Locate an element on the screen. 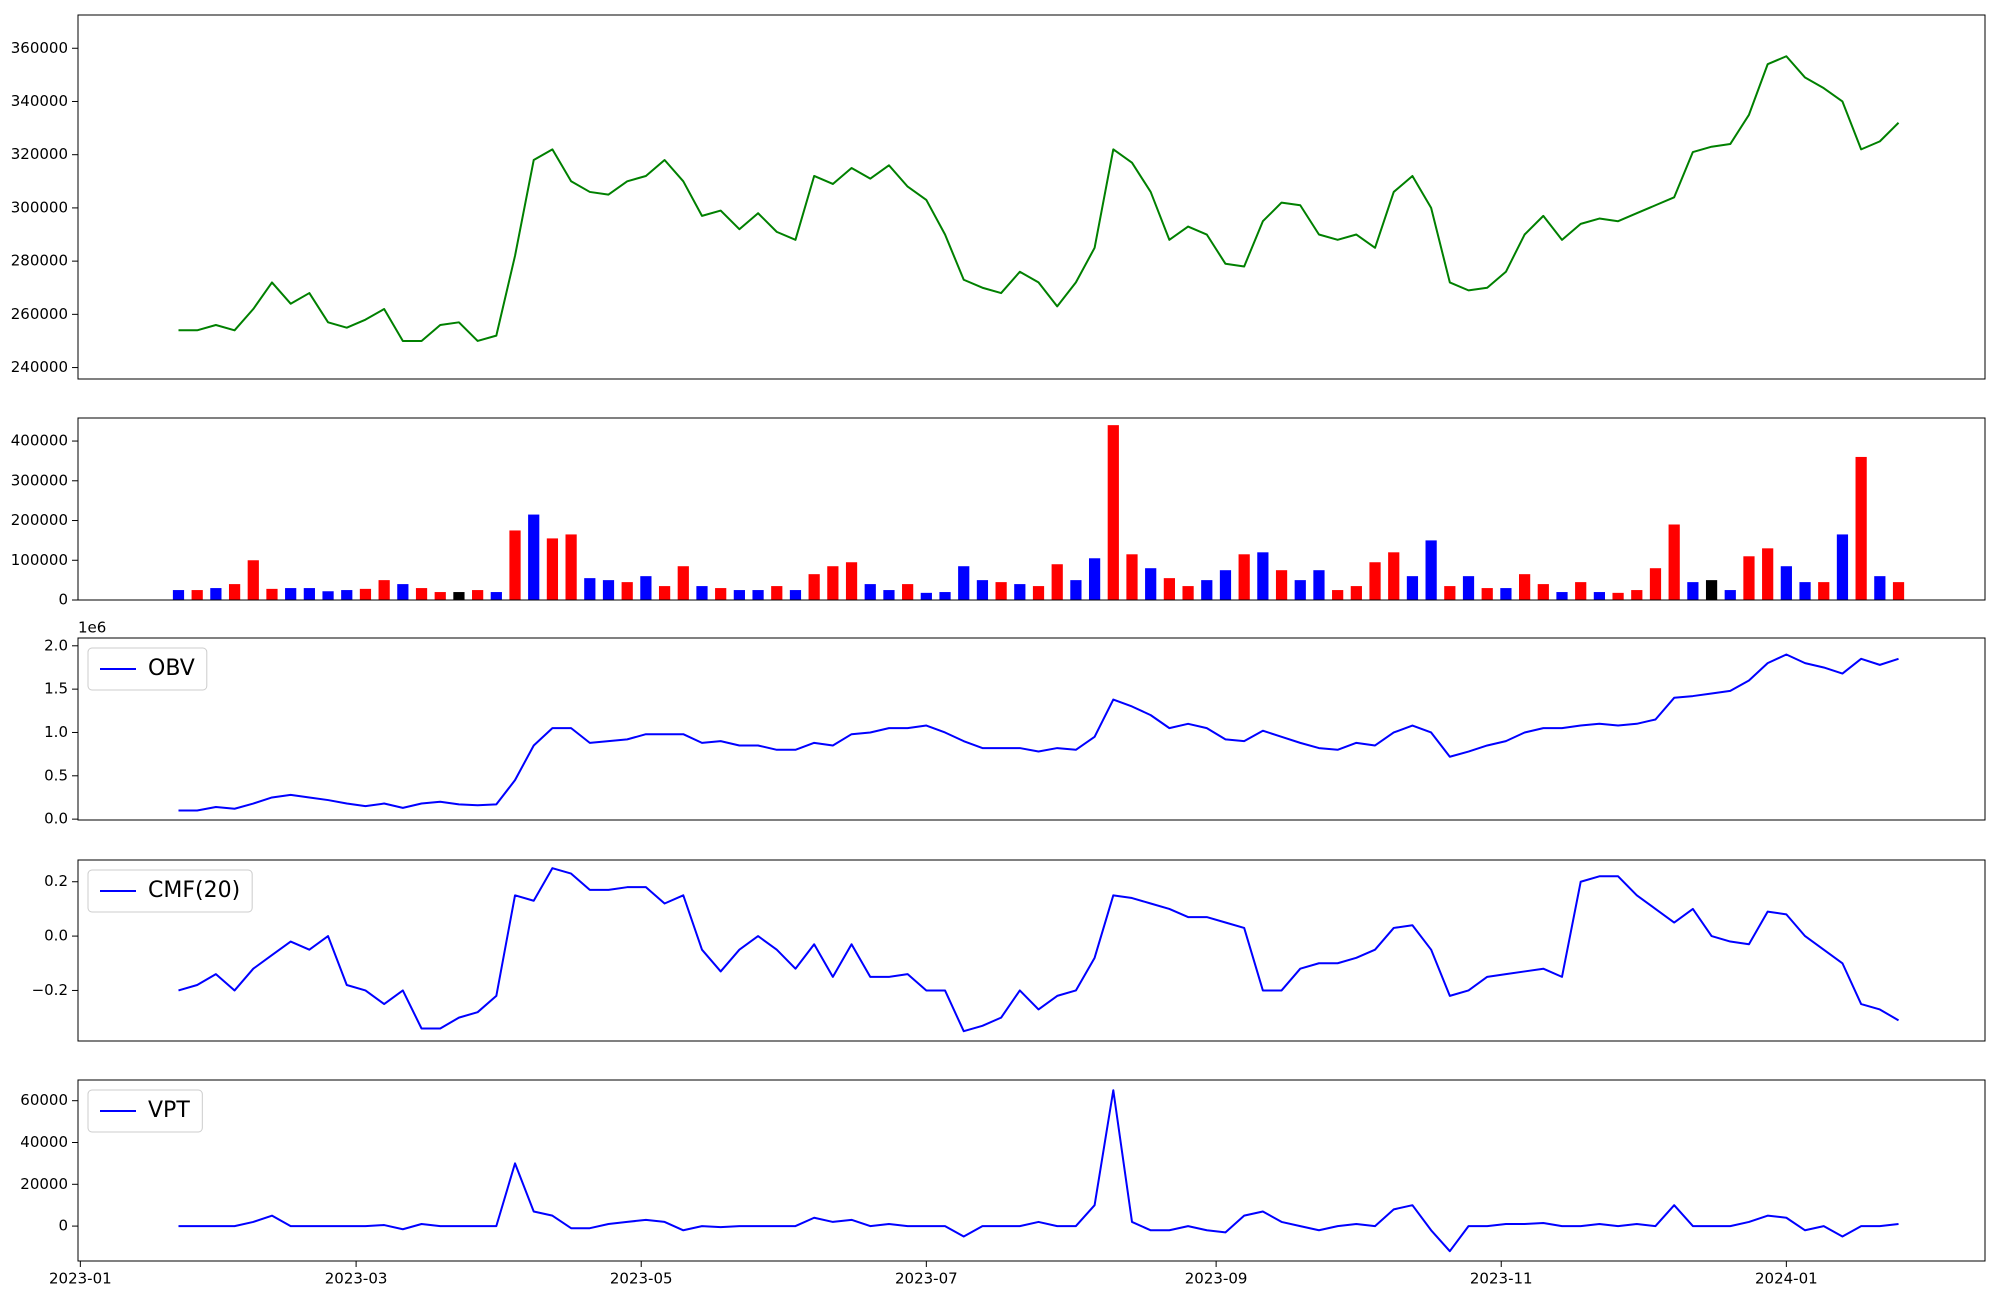 The width and height of the screenshot is (2000, 1300). y-tick-label: 0.5 is located at coordinates (56, 775).